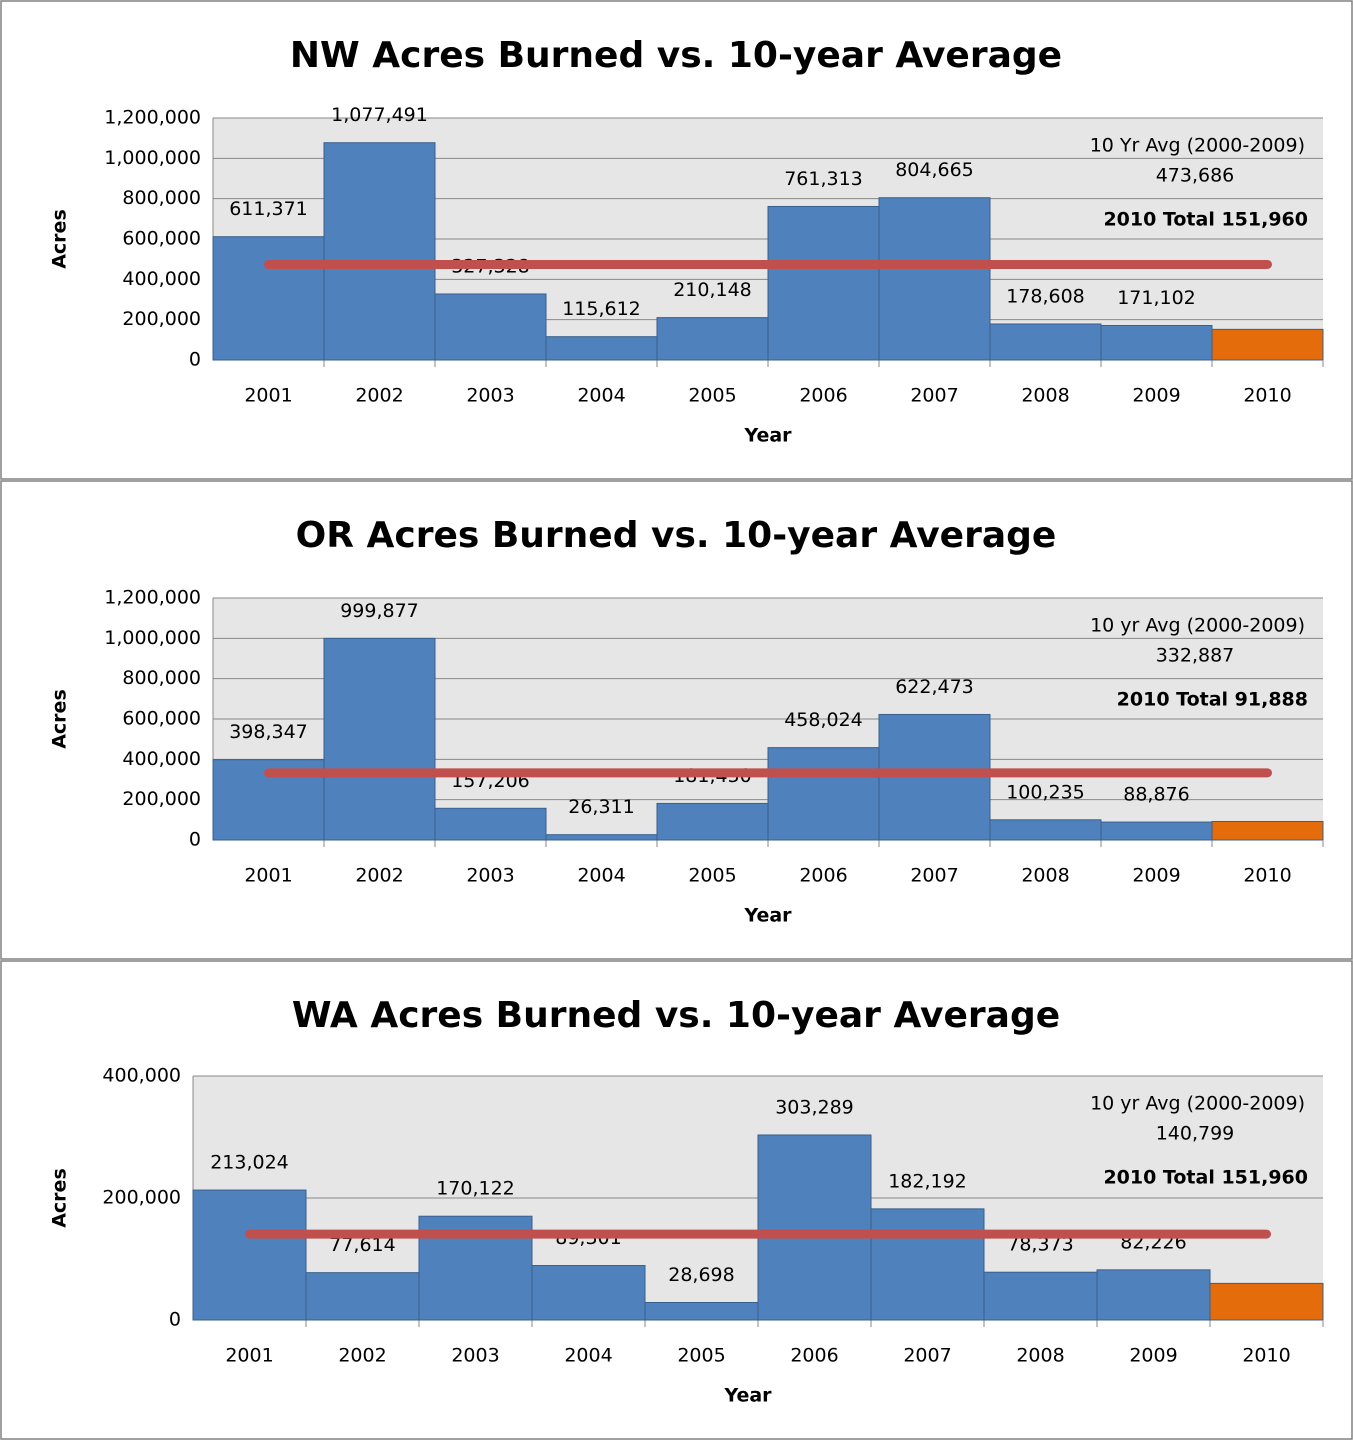  What do you see at coordinates (1197, 146) in the screenshot?
I see `average-label: 10 Yr Avg (2000-2009)` at bounding box center [1197, 146].